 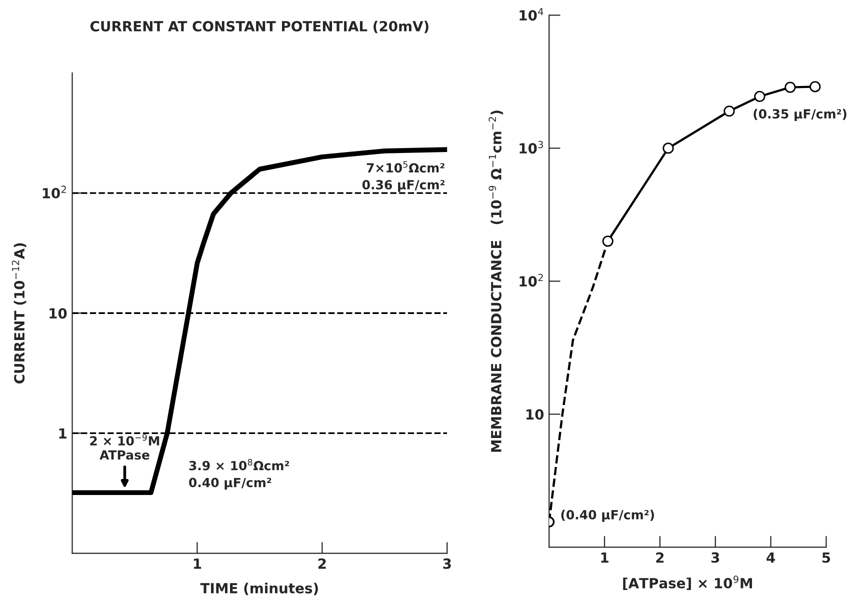 I want to click on annotation: 2 × 10$^{−9}$M ATPase, so click(x=125, y=447).